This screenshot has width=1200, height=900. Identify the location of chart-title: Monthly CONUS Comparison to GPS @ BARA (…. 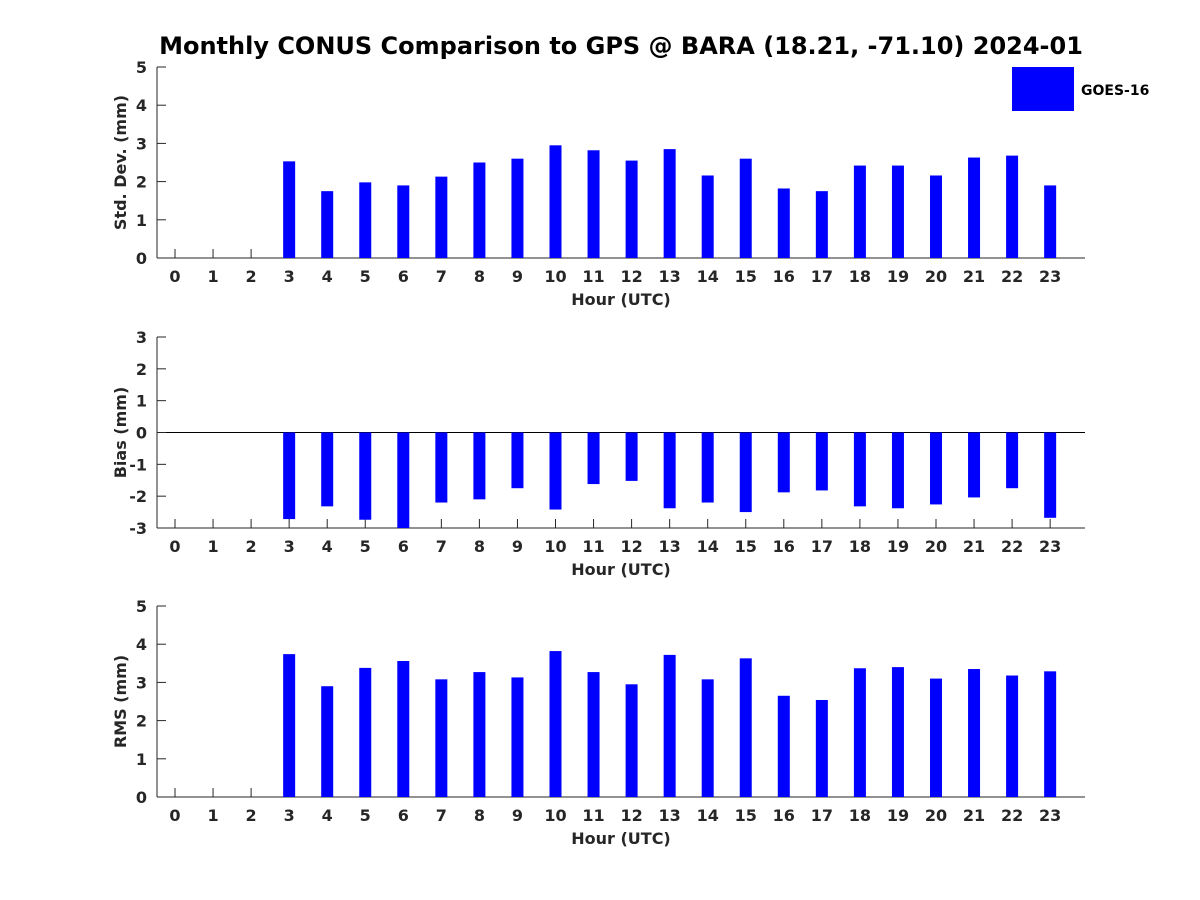
(621, 46).